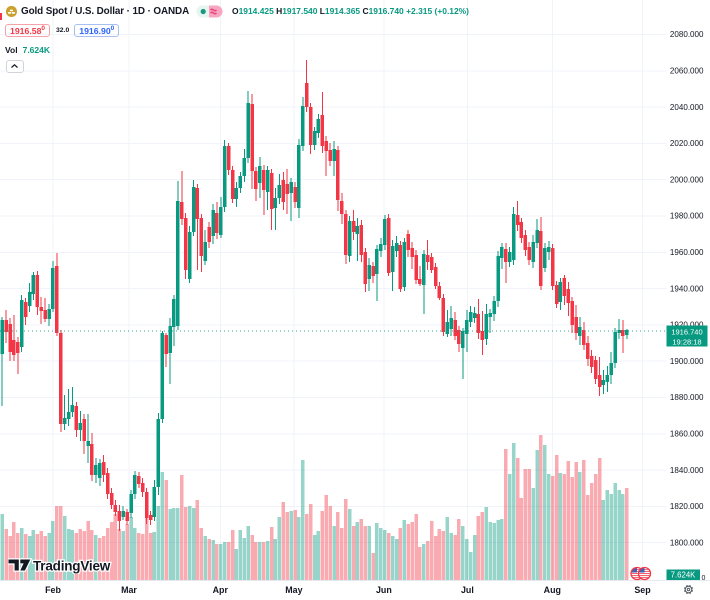  Describe the element at coordinates (684, 575) in the screenshot. I see `svg-text: 7.624K` at that location.